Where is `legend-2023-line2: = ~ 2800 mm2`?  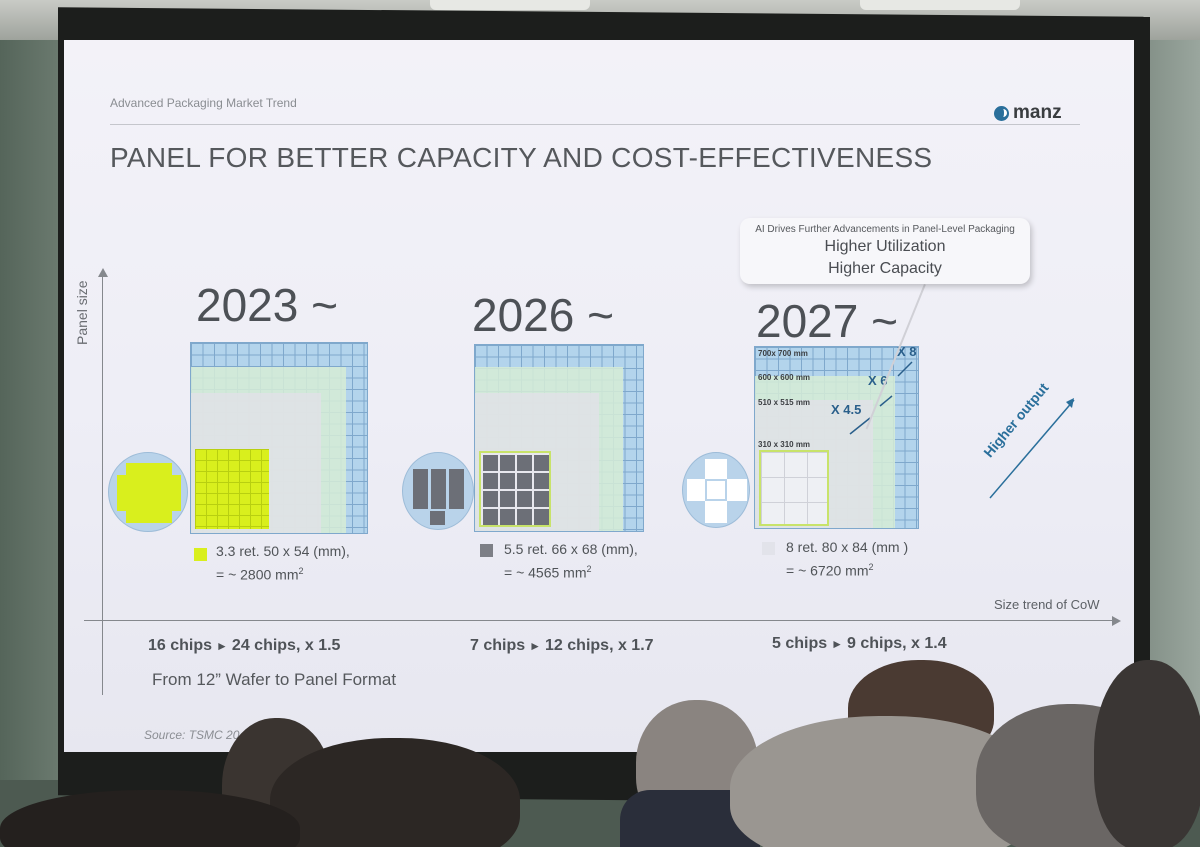 legend-2023-line2: = ~ 2800 mm2 is located at coordinates (260, 573).